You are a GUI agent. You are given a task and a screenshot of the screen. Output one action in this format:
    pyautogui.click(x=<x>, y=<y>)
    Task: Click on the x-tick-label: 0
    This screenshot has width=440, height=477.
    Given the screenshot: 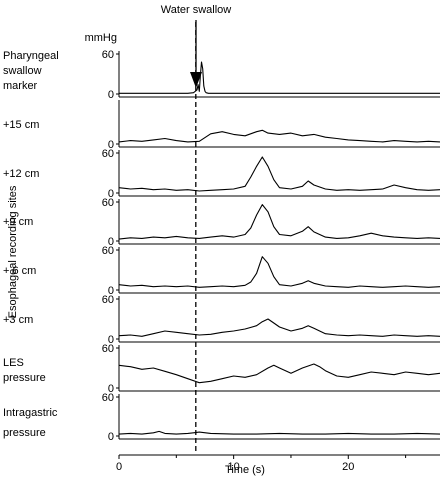 What is the action you would take?
    pyautogui.click(x=119, y=467)
    